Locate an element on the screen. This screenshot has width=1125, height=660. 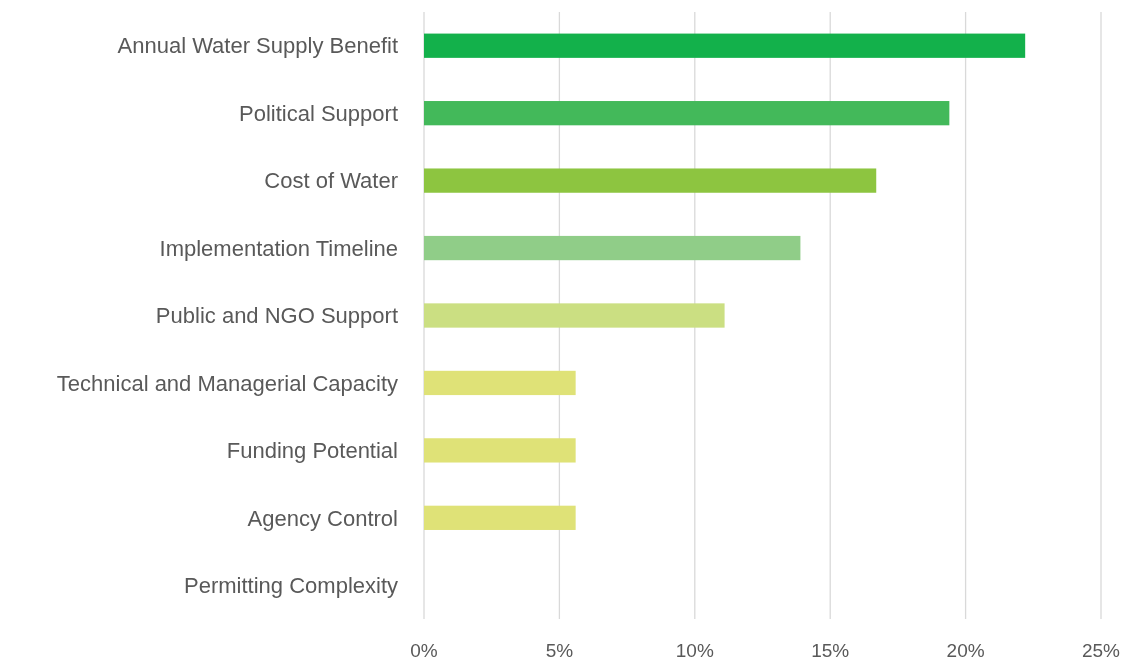
x-tick-label: 10% is located at coordinates (694, 650).